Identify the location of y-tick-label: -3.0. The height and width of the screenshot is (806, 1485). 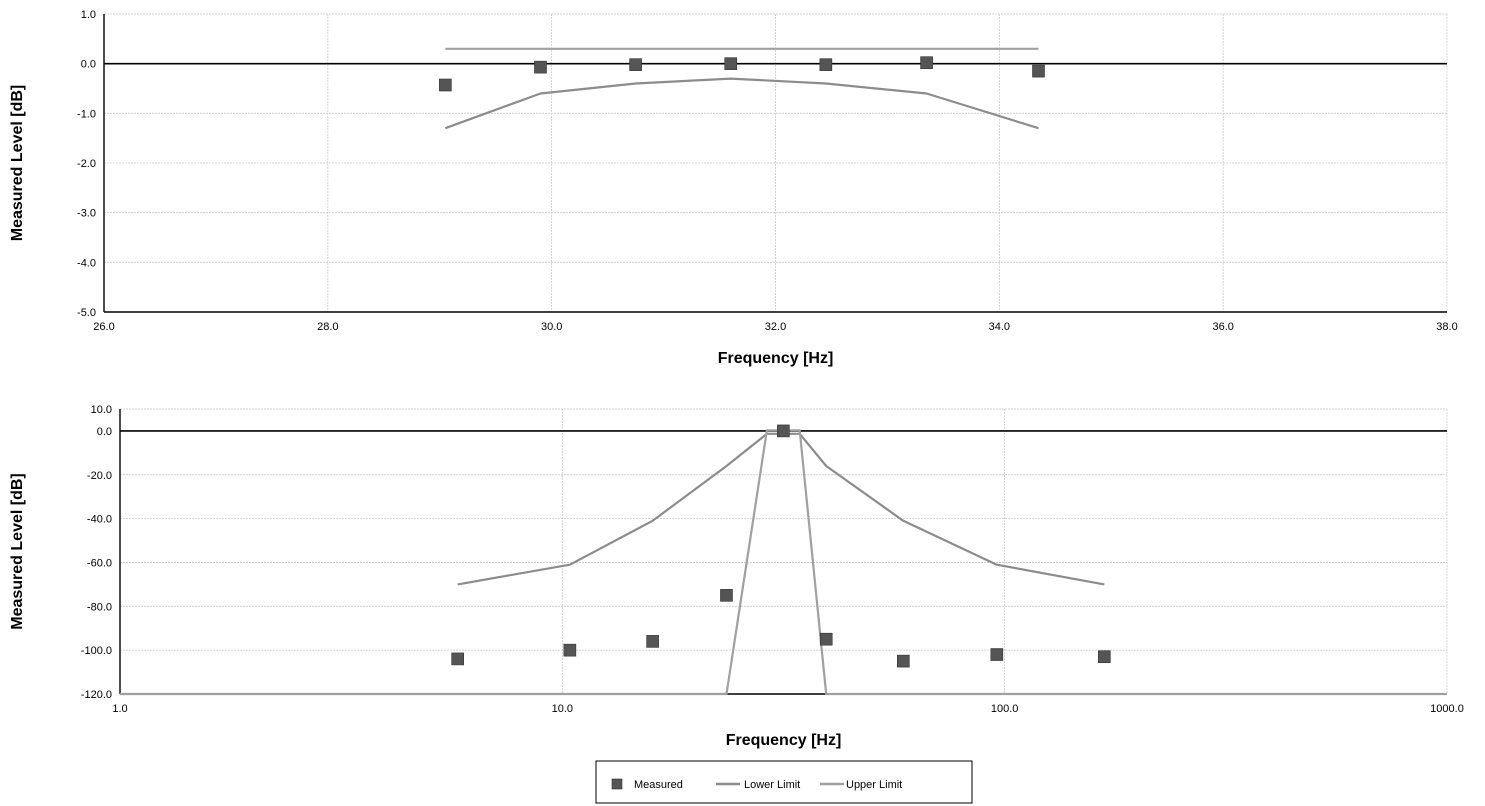
(86, 214).